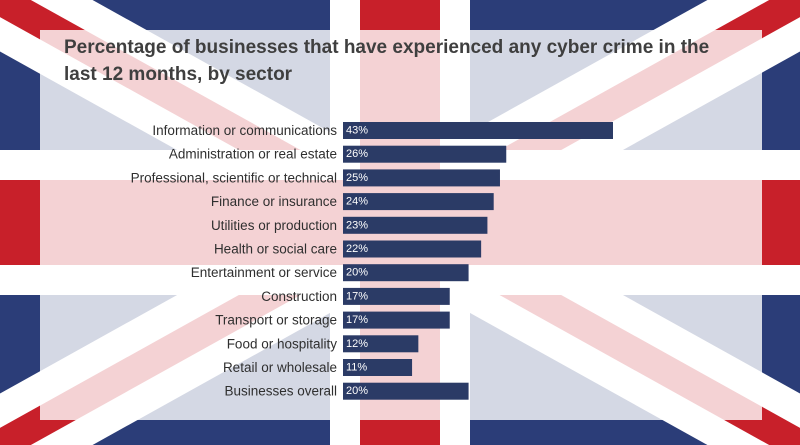  What do you see at coordinates (280, 391) in the screenshot?
I see `category-label: Businesses overall` at bounding box center [280, 391].